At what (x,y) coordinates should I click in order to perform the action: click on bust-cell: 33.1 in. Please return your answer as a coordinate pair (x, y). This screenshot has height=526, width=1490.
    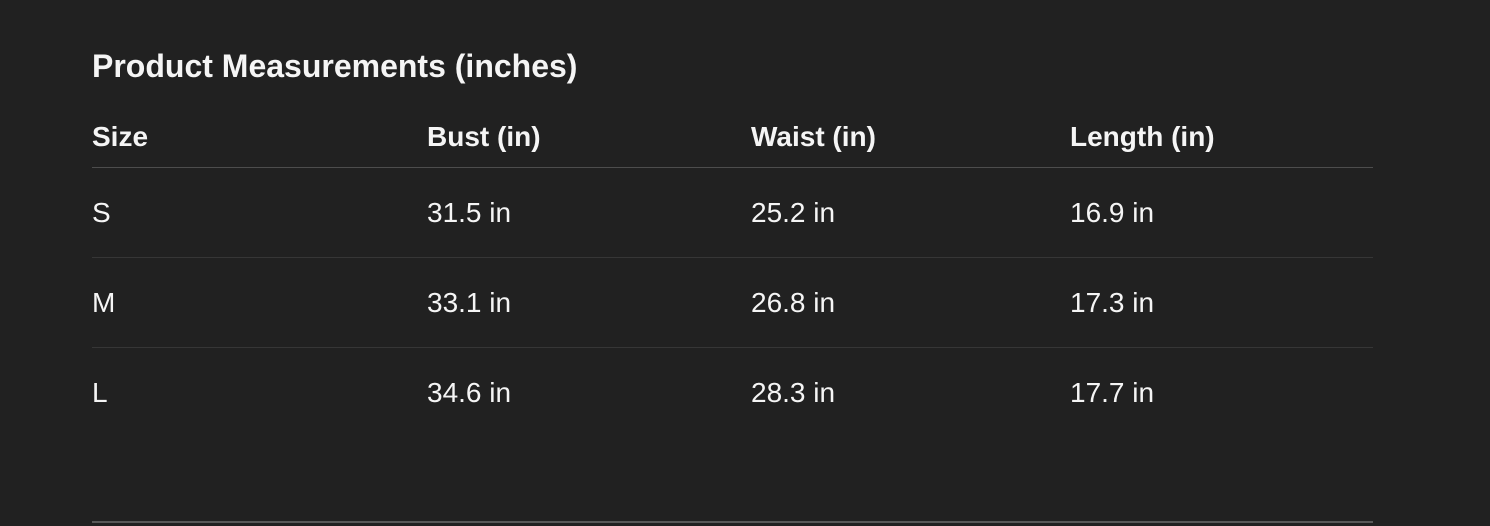
    Looking at the image, I should click on (589, 302).